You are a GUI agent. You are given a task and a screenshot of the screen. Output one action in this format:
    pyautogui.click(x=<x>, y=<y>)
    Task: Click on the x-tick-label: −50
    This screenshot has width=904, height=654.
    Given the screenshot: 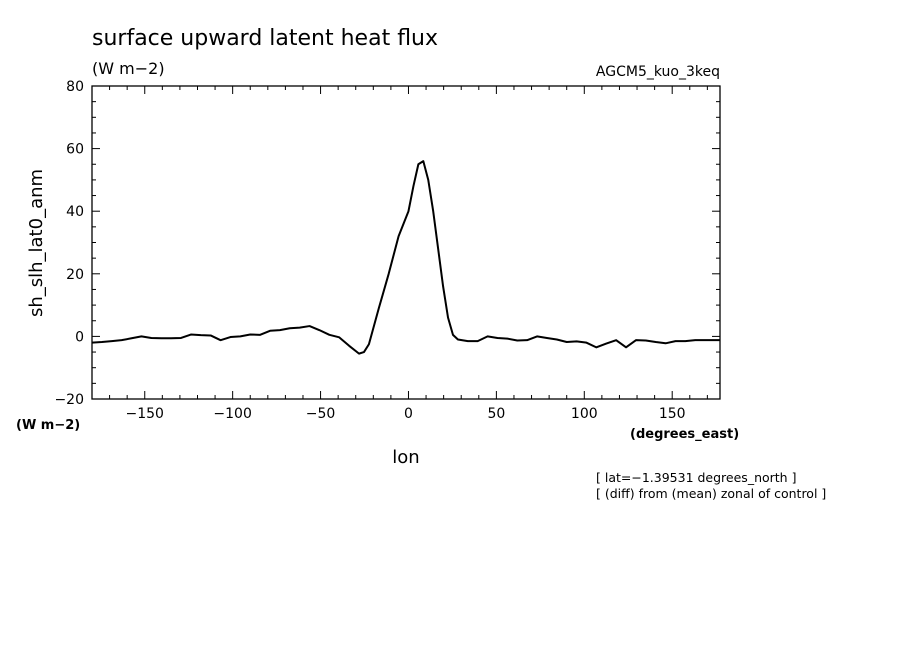 What is the action you would take?
    pyautogui.click(x=321, y=414)
    